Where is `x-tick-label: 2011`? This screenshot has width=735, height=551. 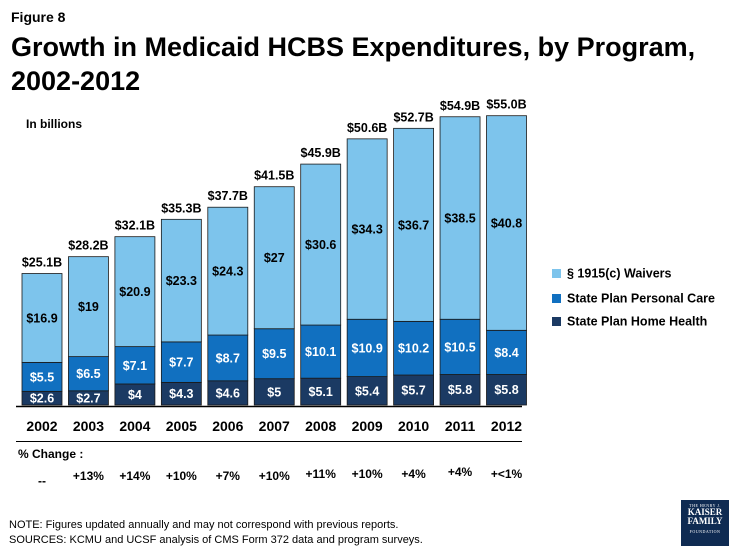 x-tick-label: 2011 is located at coordinates (460, 426).